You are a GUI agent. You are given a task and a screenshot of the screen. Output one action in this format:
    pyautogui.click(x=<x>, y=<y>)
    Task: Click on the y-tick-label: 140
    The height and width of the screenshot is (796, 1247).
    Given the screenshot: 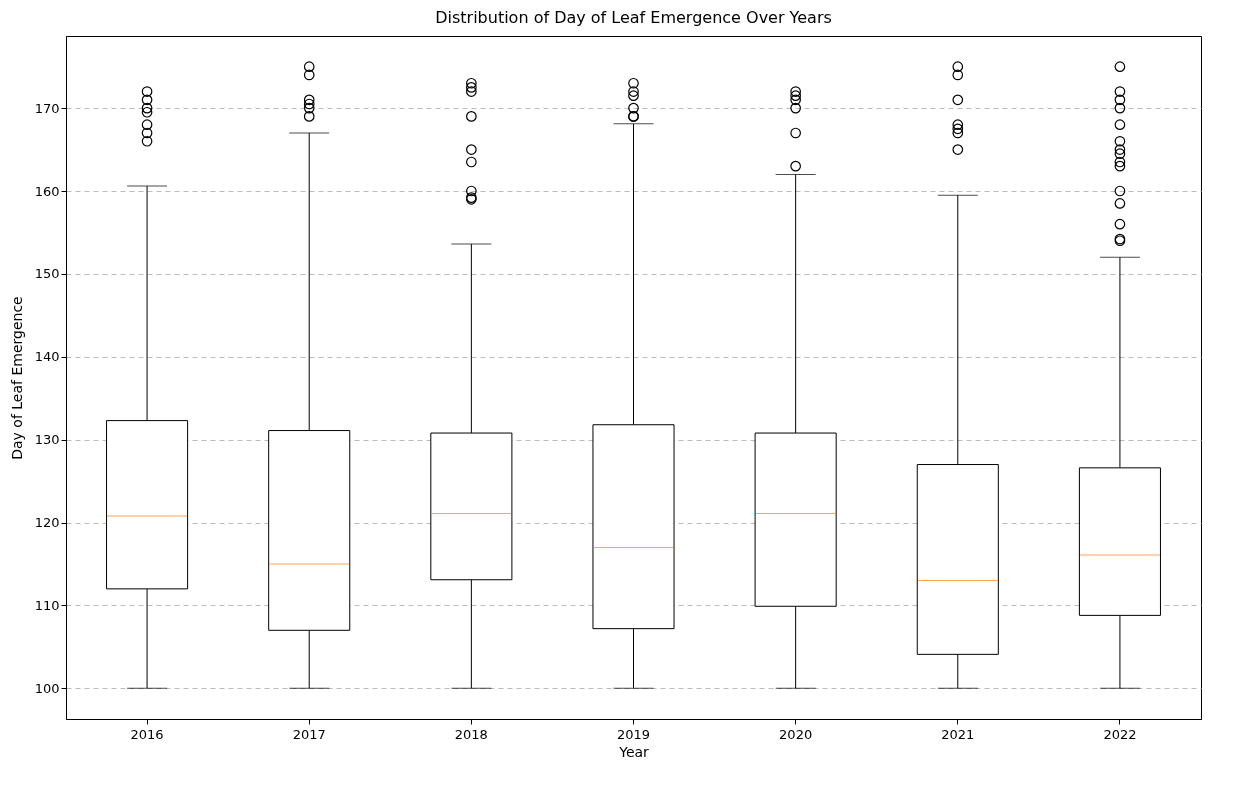 What is the action you would take?
    pyautogui.click(x=47, y=357)
    